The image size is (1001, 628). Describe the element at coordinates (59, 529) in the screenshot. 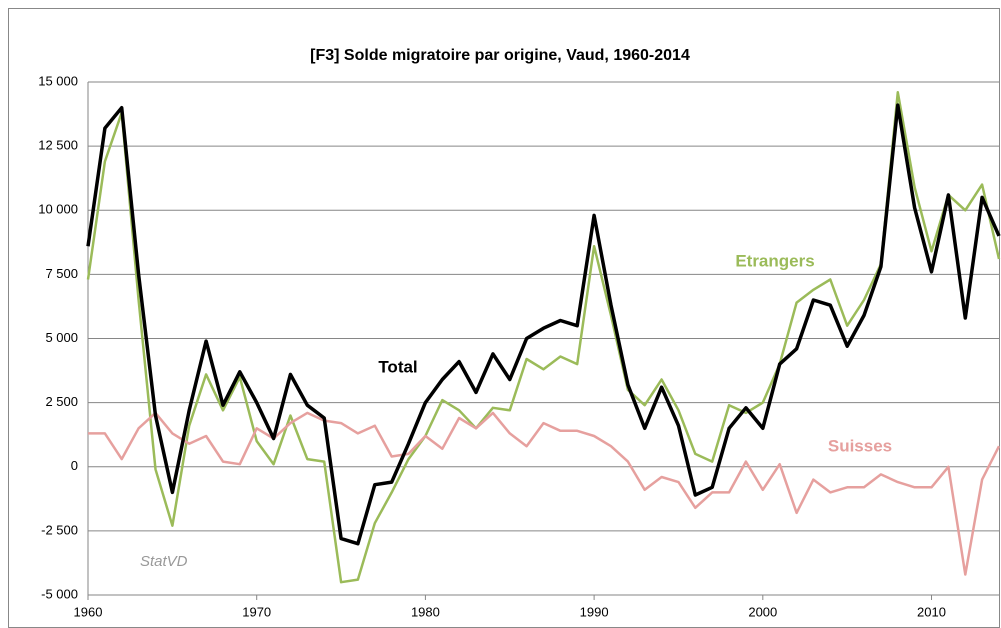

I see `y-tick-label: -2 500` at that location.